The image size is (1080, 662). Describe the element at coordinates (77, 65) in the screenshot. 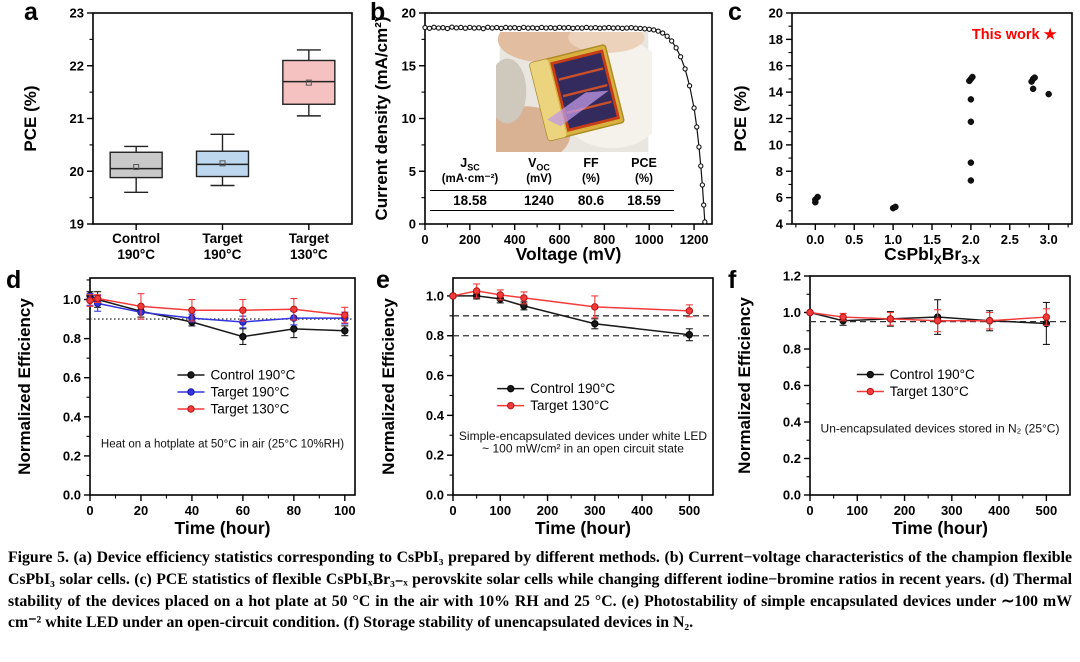

I see `svg-text: 22` at that location.